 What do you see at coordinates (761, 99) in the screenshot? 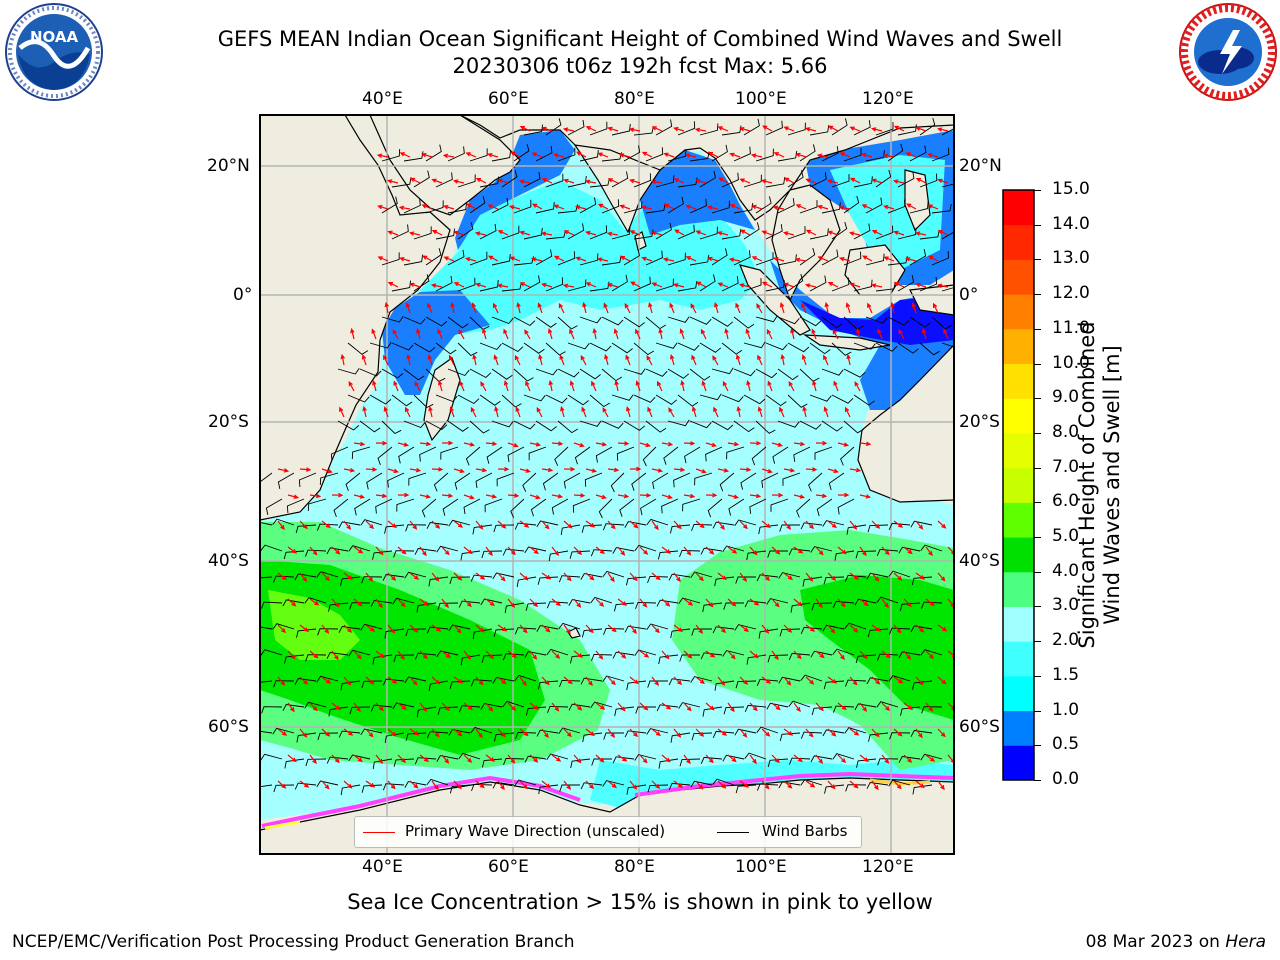
I see `lon-tick-top: 100°E` at bounding box center [761, 99].